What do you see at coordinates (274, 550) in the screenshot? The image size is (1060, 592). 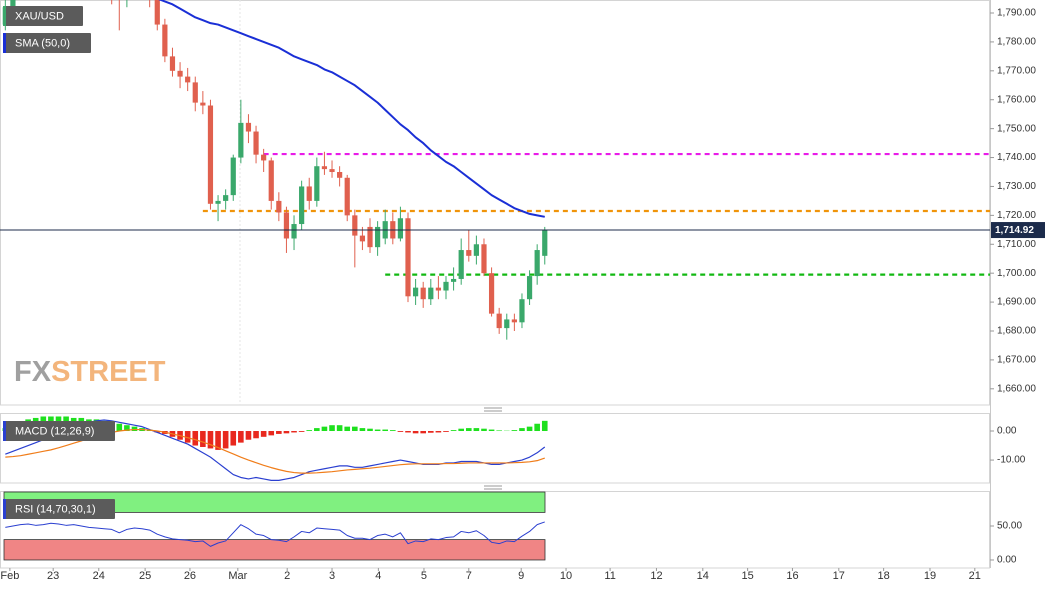 I see `rsi-zone` at bounding box center [274, 550].